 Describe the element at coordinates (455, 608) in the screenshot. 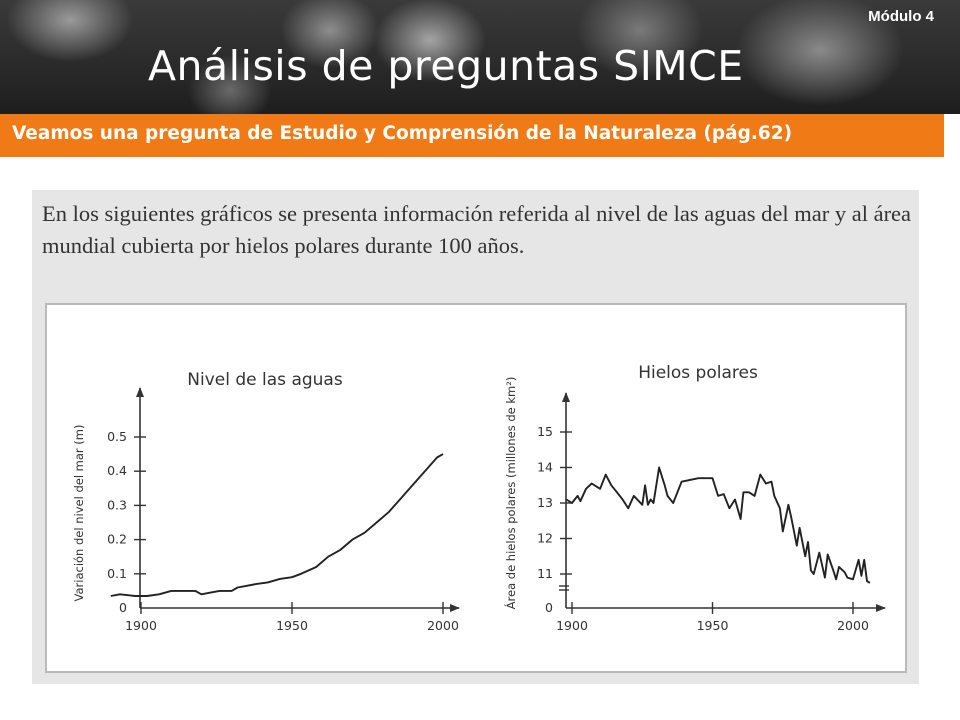

I see `chart1-x-axis-arrow` at that location.